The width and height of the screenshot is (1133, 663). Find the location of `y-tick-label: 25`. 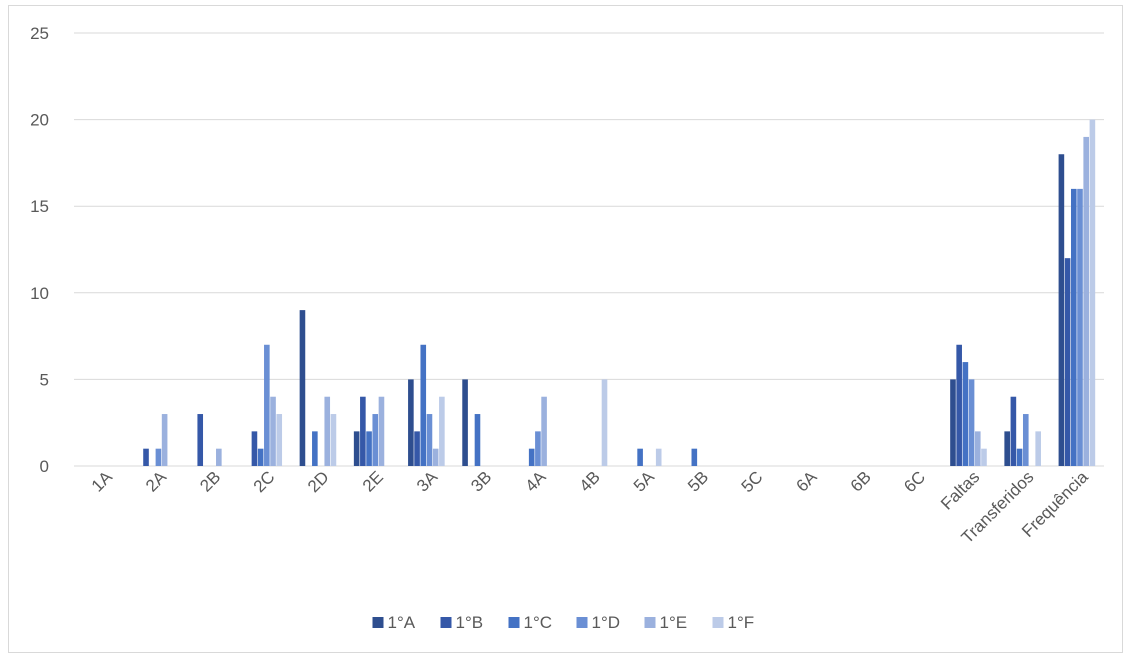

y-tick-label: 25 is located at coordinates (39, 33).